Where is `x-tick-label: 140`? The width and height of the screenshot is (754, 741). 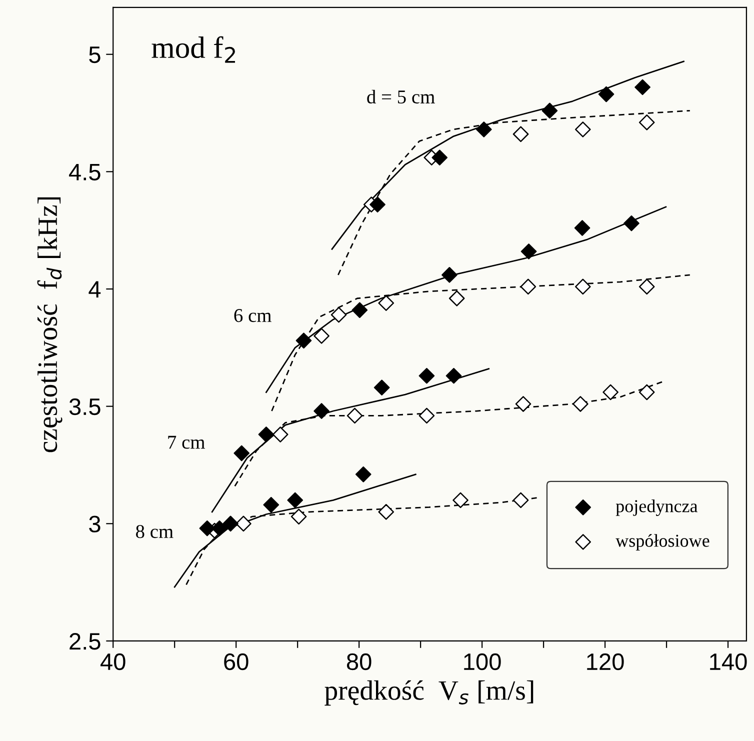 x-tick-label: 140 is located at coordinates (728, 661).